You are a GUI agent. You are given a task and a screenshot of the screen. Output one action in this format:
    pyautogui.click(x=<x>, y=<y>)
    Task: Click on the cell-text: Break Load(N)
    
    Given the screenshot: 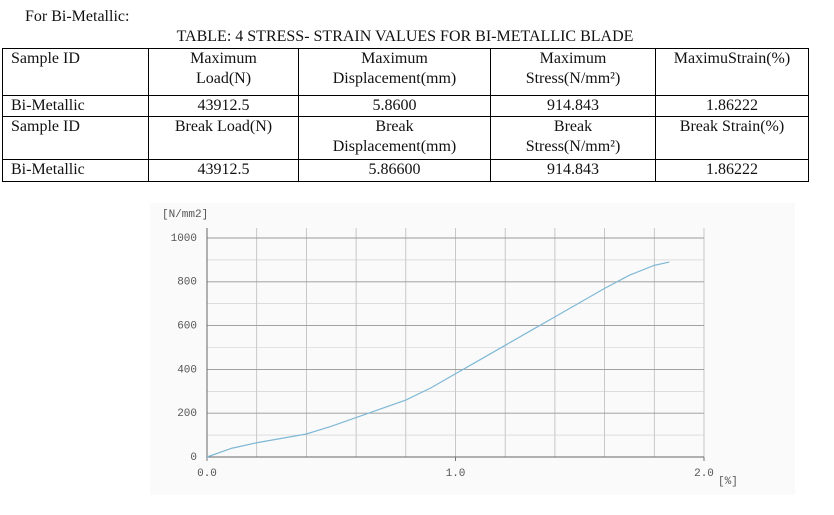 What is the action you would take?
    pyautogui.click(x=223, y=126)
    